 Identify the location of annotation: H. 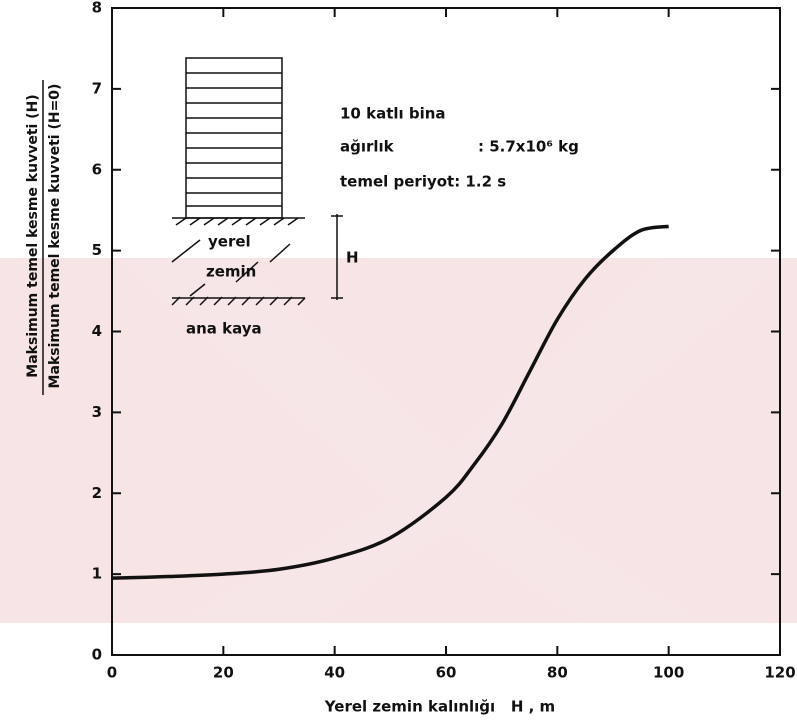
(352, 258).